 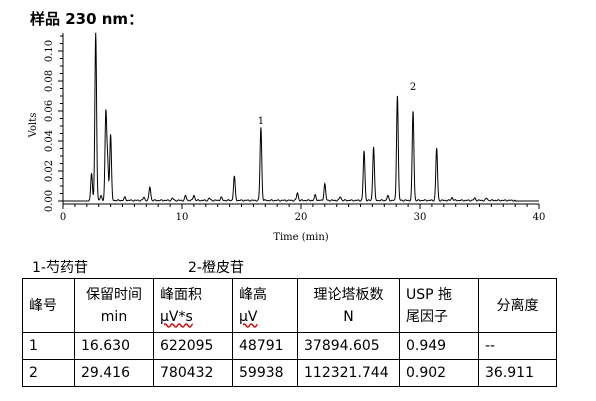 What do you see at coordinates (439, 346) in the screenshot?
I see `cell-usp-tailing: 0.949` at bounding box center [439, 346].